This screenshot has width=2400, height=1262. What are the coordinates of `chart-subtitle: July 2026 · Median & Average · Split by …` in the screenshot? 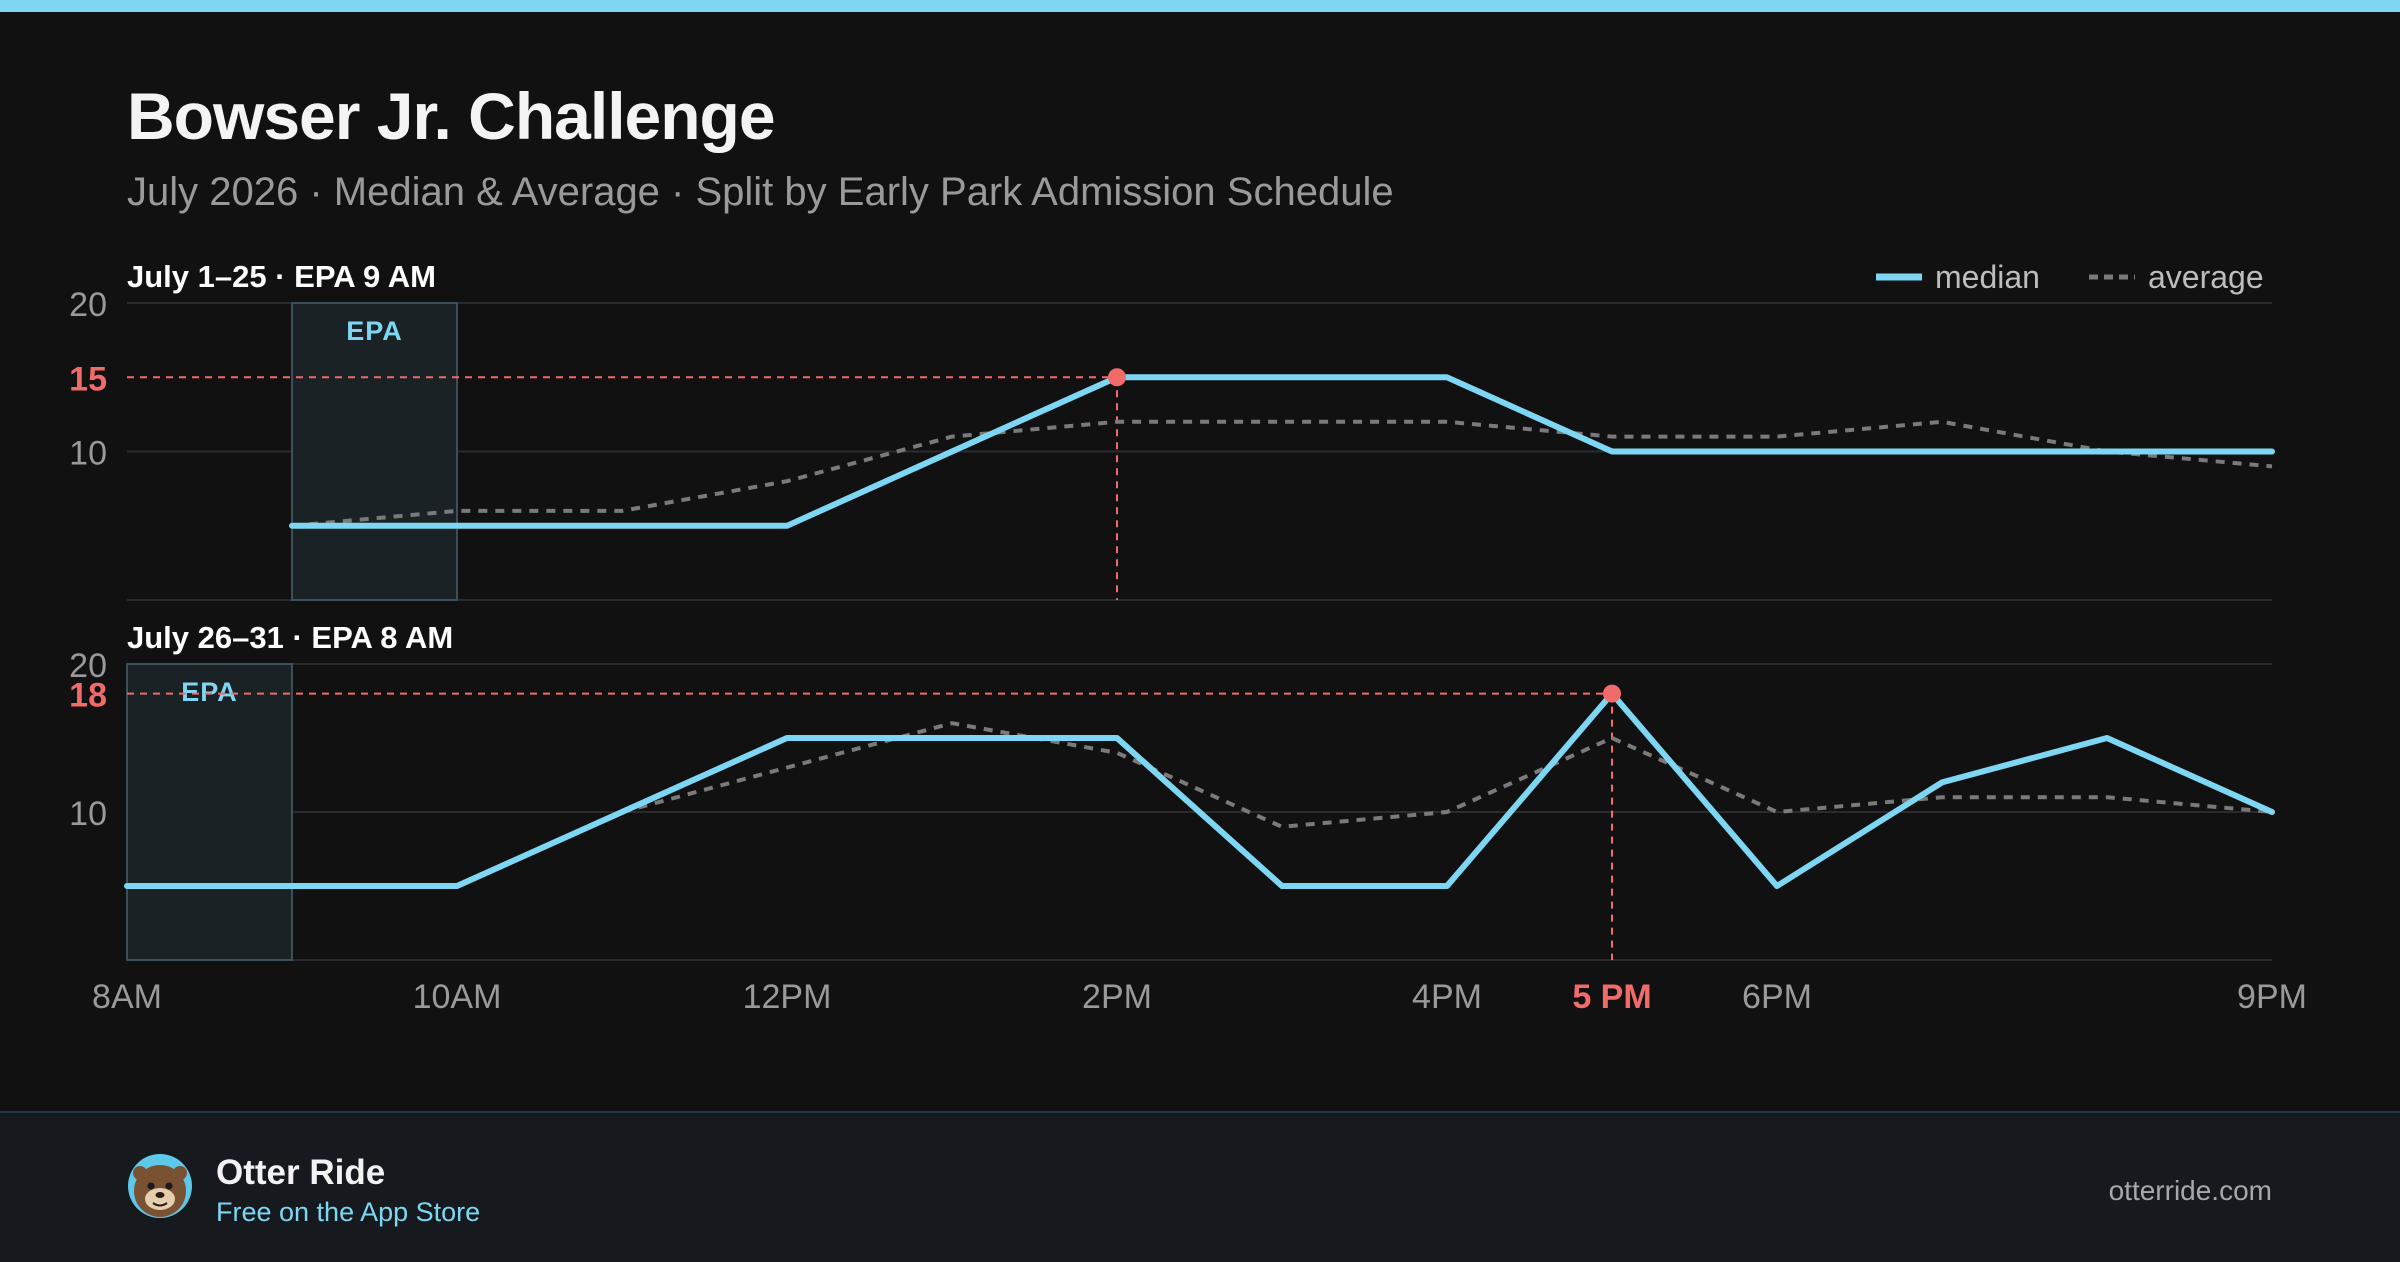 It's located at (760, 192).